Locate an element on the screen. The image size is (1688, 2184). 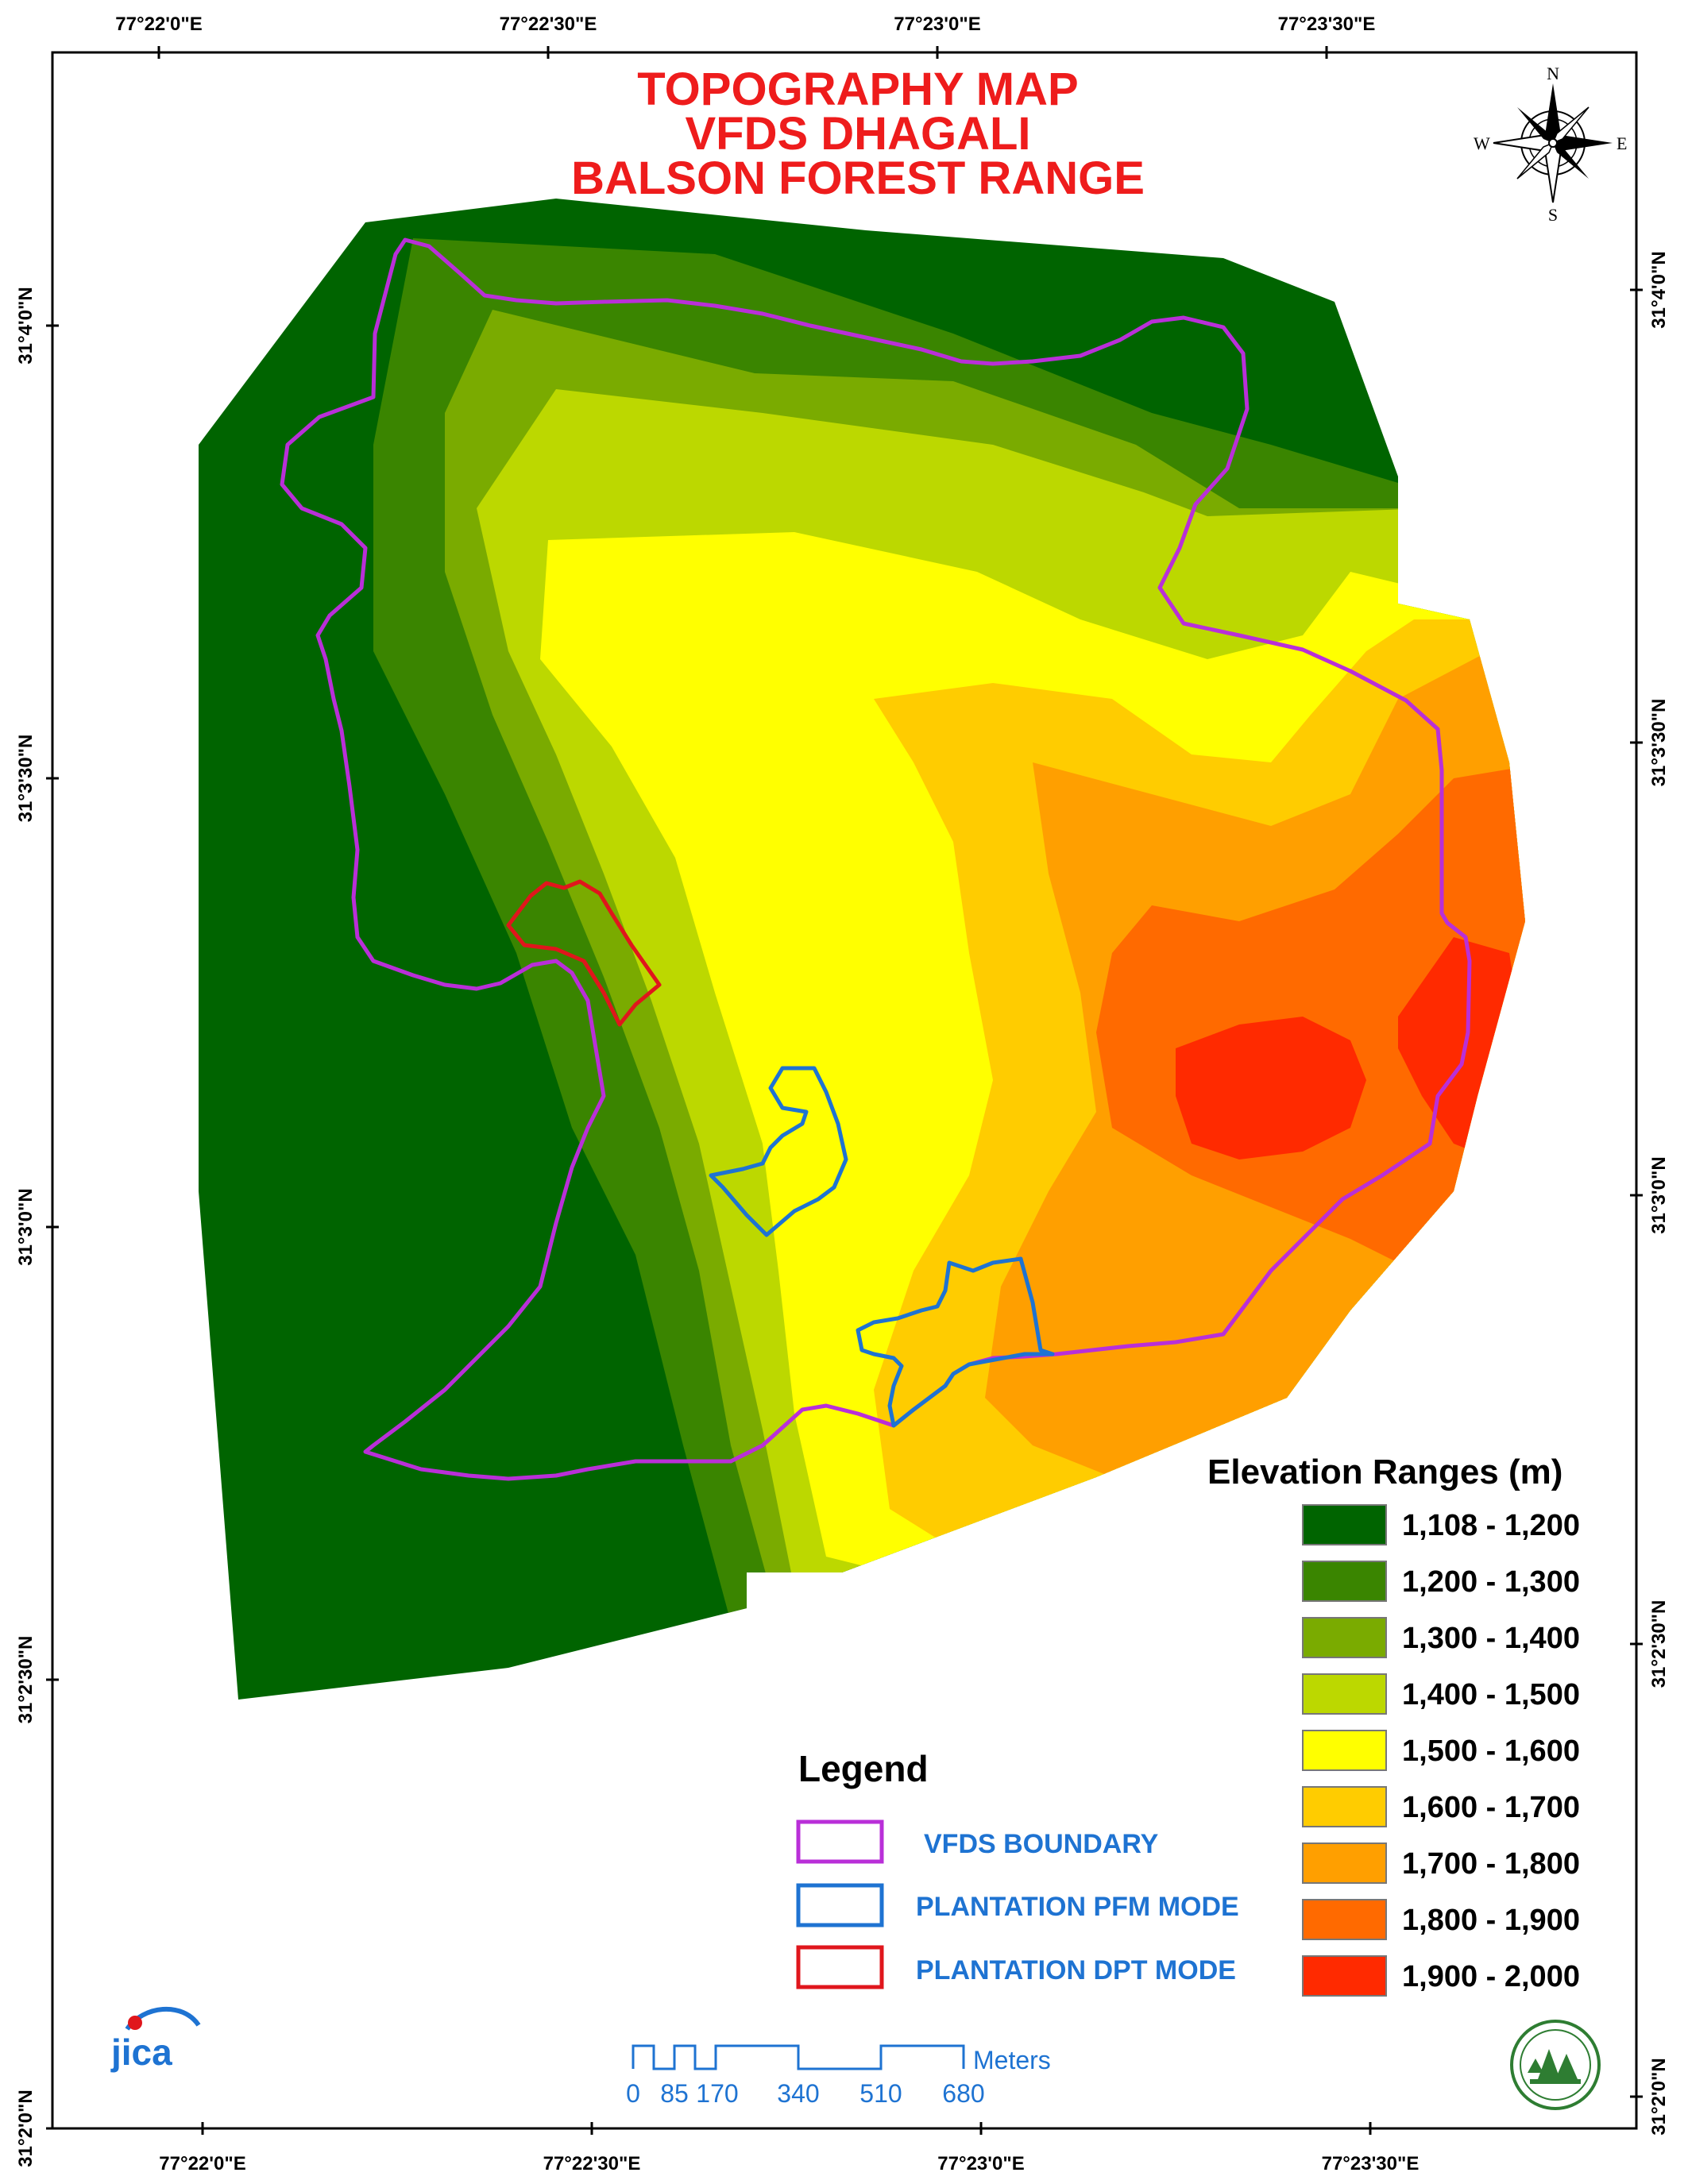
map-title-line1: TOPOGRAPHY MAP is located at coordinates (857, 89).